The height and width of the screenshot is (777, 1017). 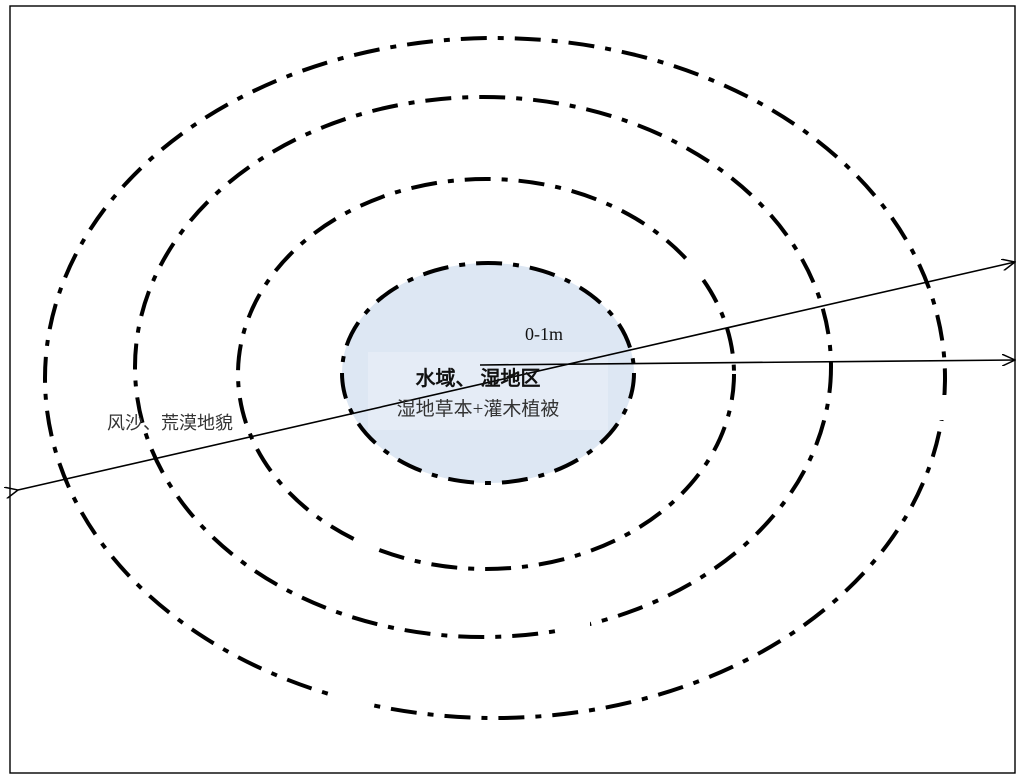 What do you see at coordinates (478, 409) in the screenshot?
I see `center-zone-subtitle: 湿地草本+灌木植被` at bounding box center [478, 409].